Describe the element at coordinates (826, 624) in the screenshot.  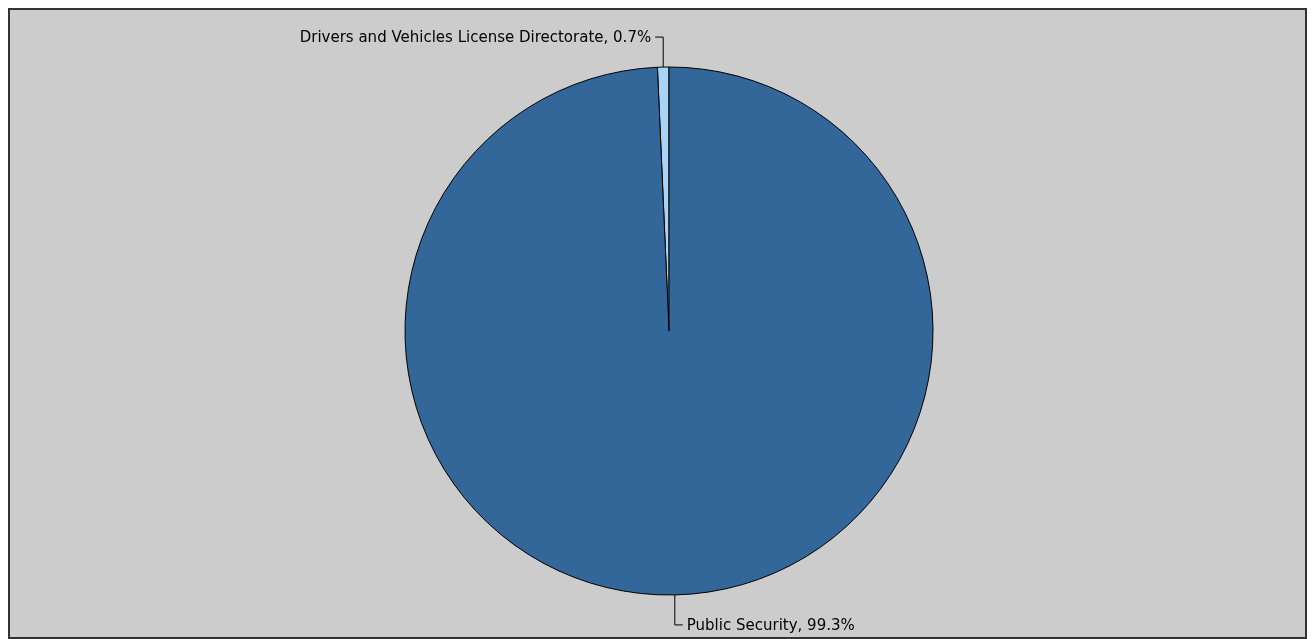
I see `data-label: , 99.3%` at that location.